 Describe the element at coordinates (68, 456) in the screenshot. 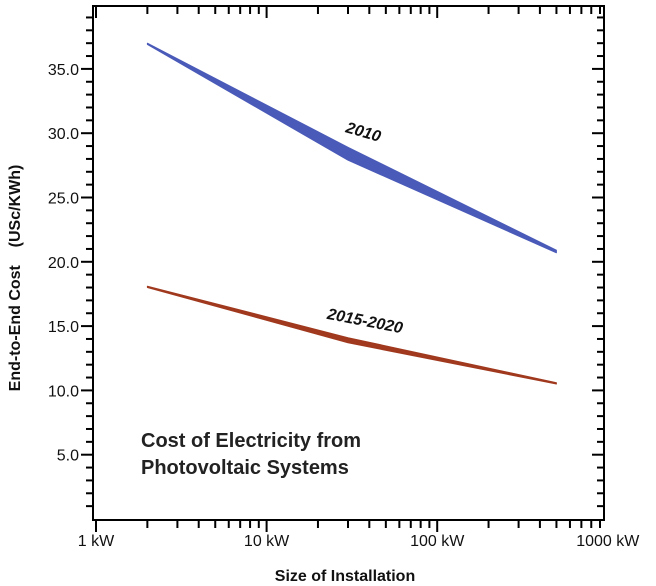

I see `y-tick-label: 5.0` at that location.